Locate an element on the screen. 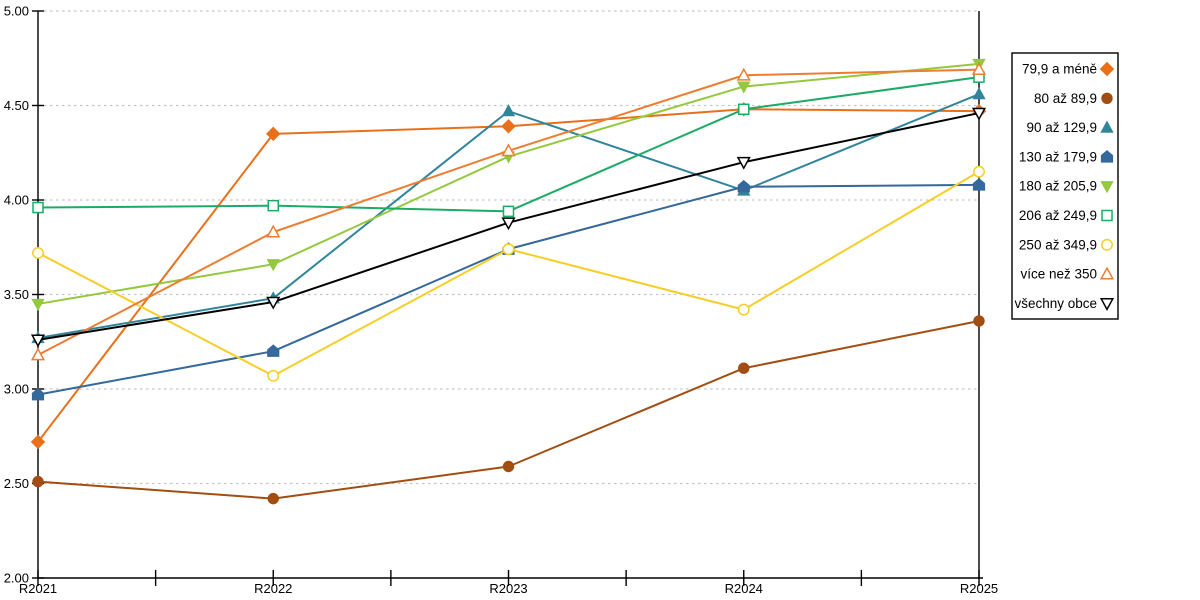  legend-label: 90 až 129,9 is located at coordinates (1061, 127).